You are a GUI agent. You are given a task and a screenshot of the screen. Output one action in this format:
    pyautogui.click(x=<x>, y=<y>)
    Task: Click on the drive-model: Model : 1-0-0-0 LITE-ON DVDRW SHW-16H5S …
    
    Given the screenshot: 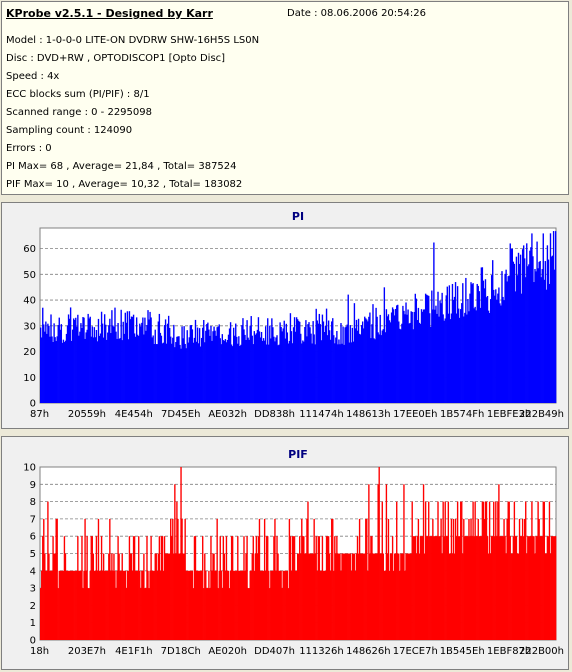 What is the action you would take?
    pyautogui.click(x=133, y=40)
    